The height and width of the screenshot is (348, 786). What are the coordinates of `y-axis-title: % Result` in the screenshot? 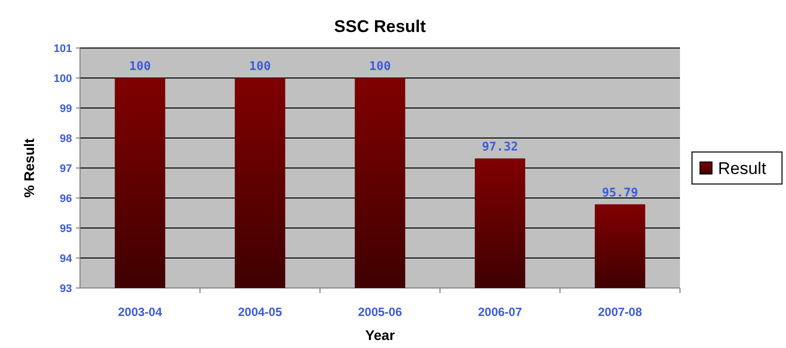 It's located at (29, 168).